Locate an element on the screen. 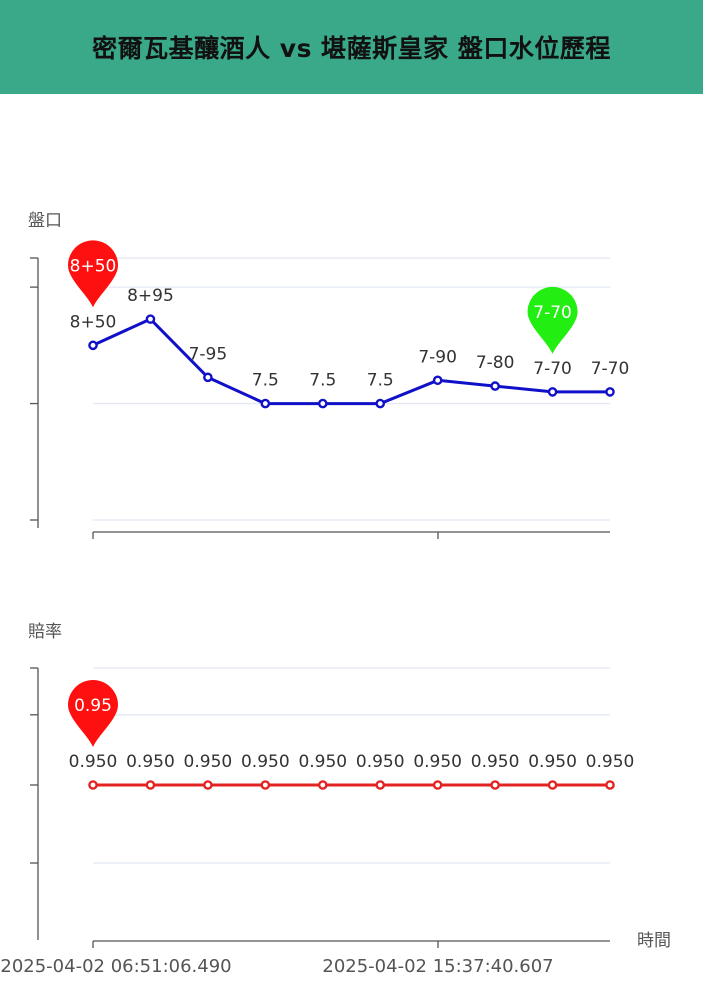  handicap-y-axis-label: 盤口 is located at coordinates (45, 221).